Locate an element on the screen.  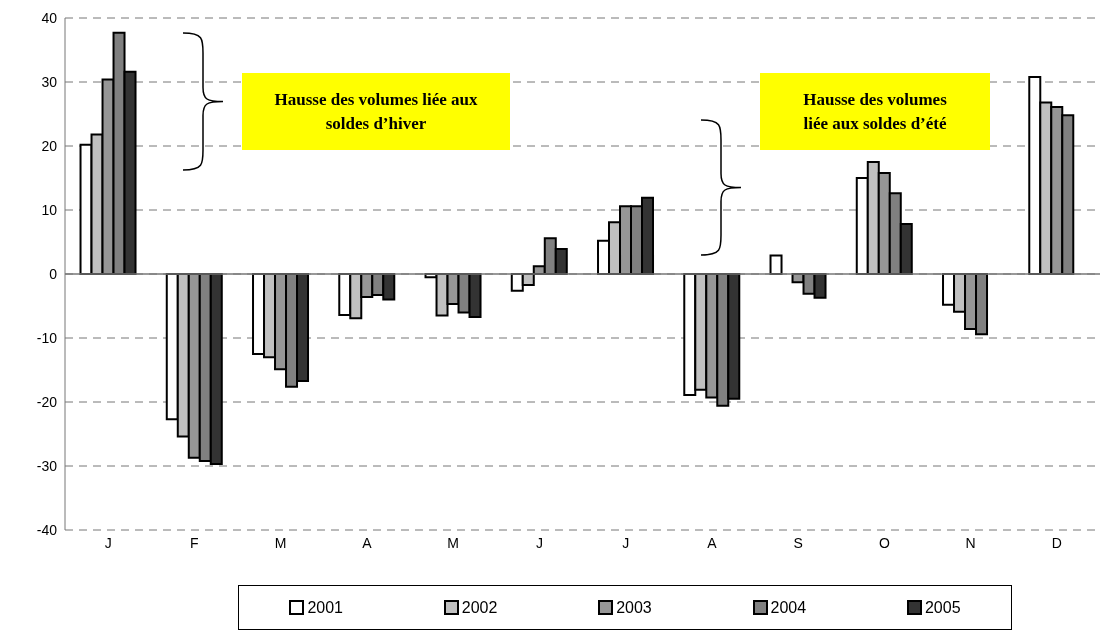
y-tick-label: 0 is located at coordinates (53, 273).